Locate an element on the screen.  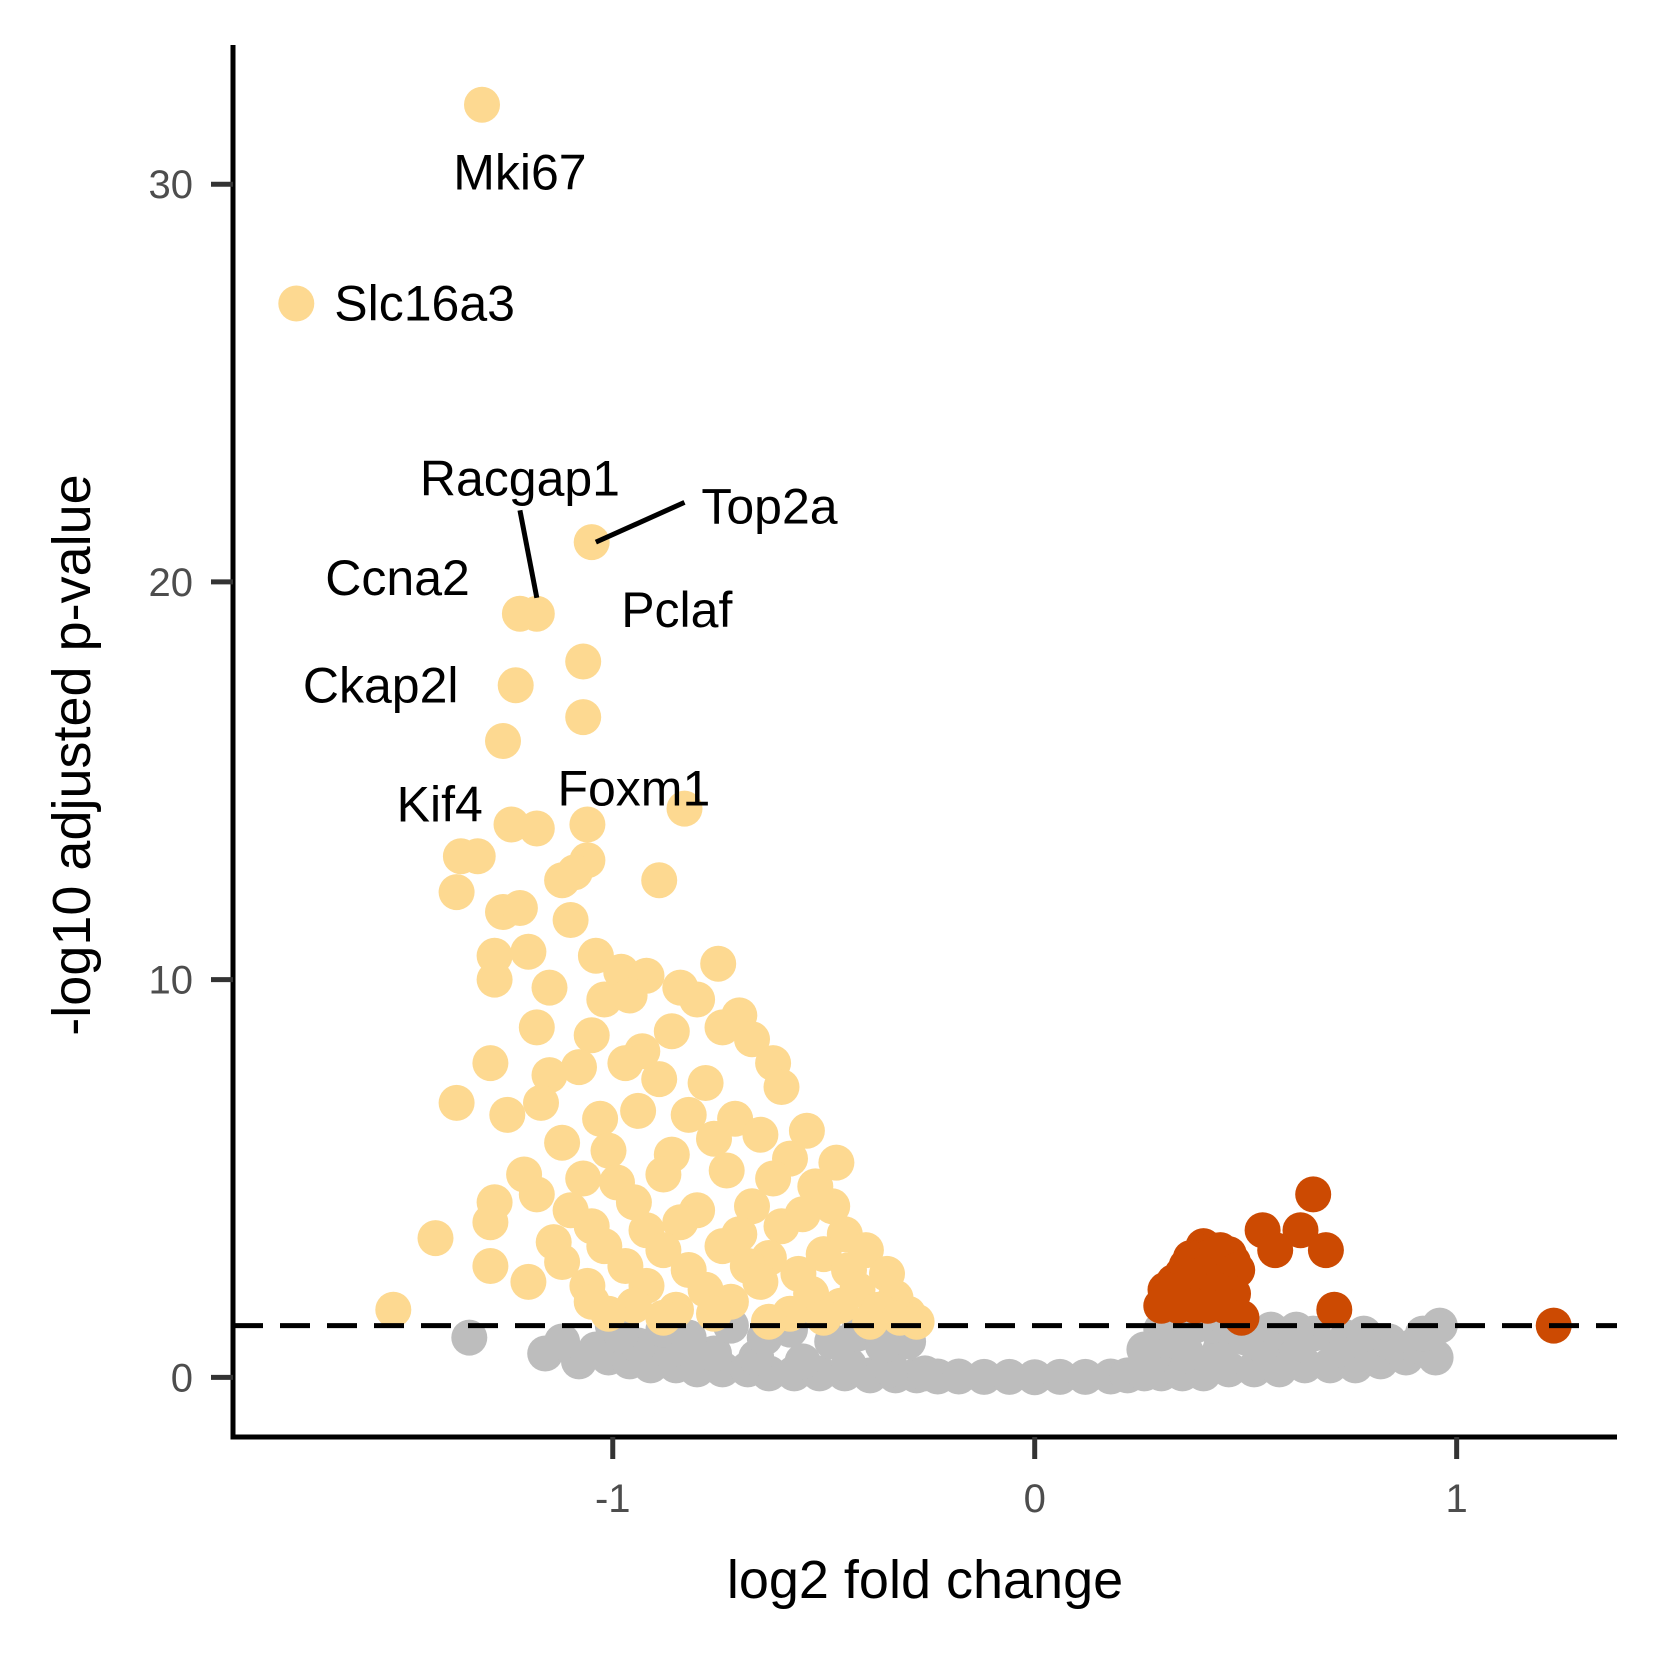
label-leader-line is located at coordinates (528, 554).